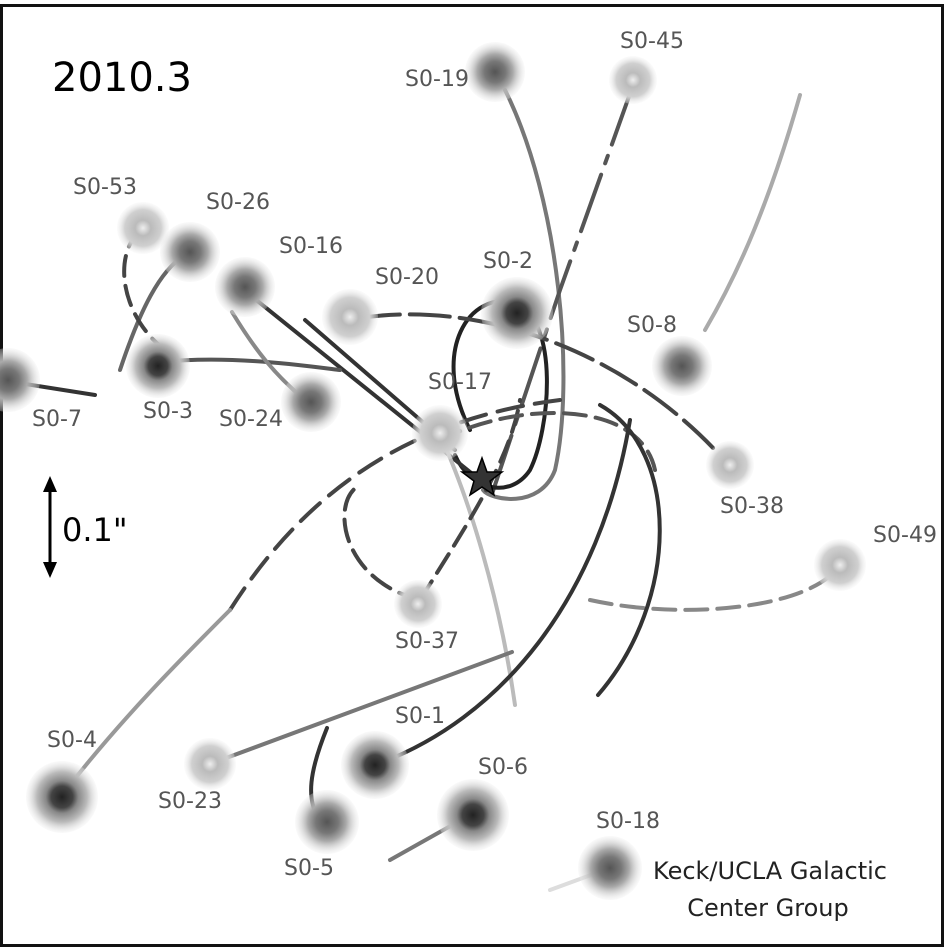 The image size is (944, 947). What do you see at coordinates (652, 41) in the screenshot?
I see `star-label: S0-45` at bounding box center [652, 41].